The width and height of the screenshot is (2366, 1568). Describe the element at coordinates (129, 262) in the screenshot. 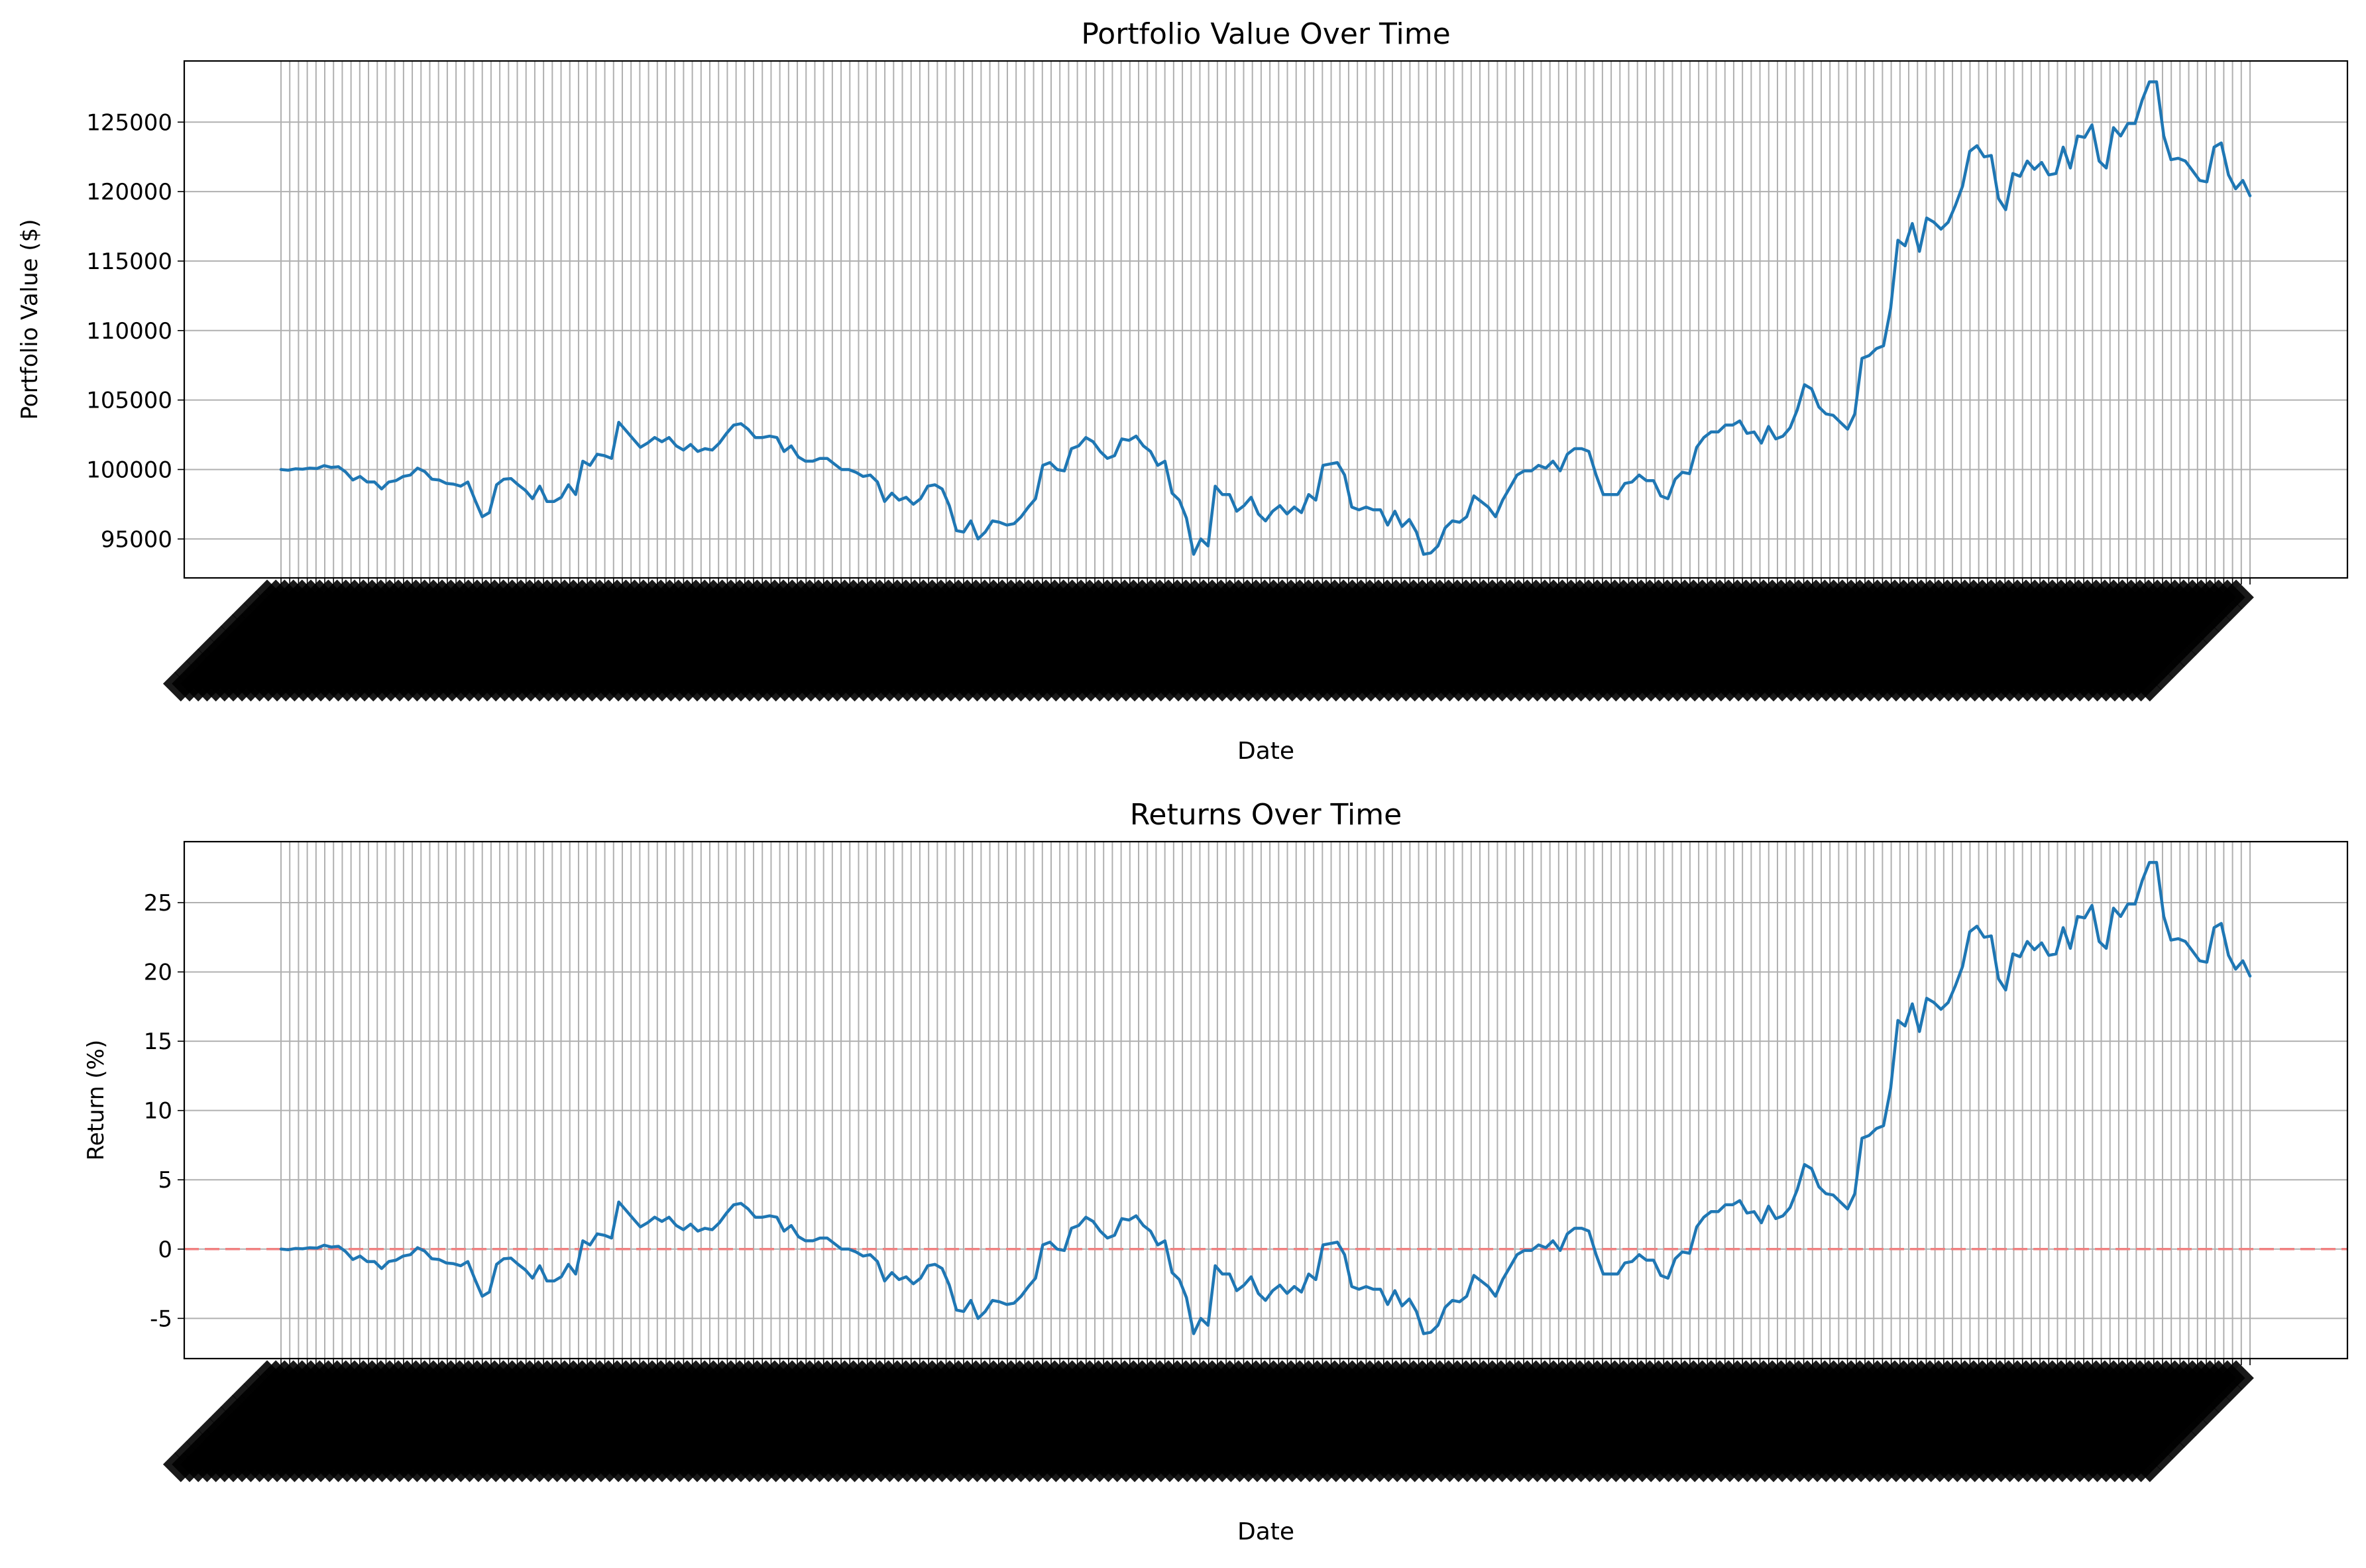

I see `y-tick-label: 115000` at that location.